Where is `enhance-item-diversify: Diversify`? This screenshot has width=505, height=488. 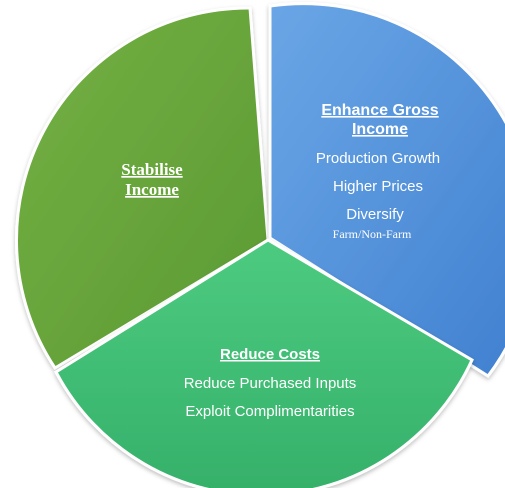
enhance-item-diversify: Diversify is located at coordinates (375, 214).